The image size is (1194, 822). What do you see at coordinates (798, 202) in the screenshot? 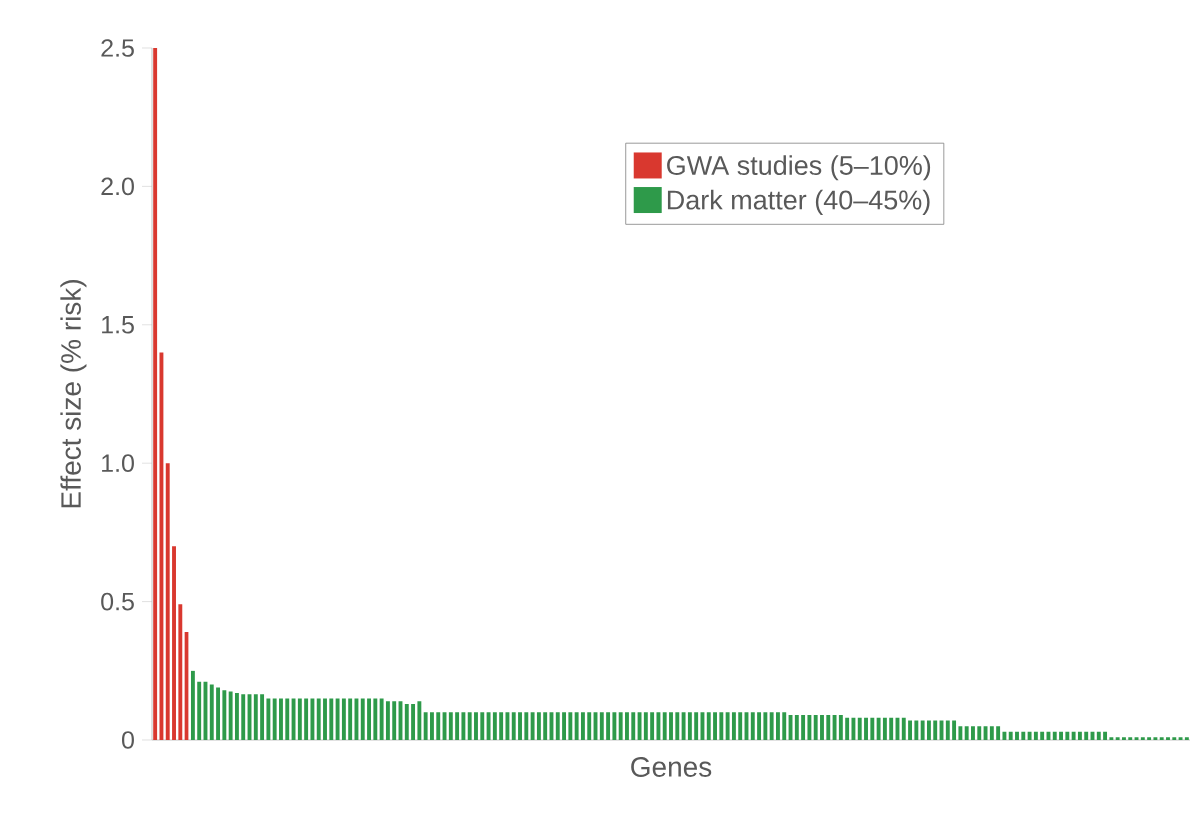
I see `legend-label: Dark matter (40–45%)` at bounding box center [798, 202].